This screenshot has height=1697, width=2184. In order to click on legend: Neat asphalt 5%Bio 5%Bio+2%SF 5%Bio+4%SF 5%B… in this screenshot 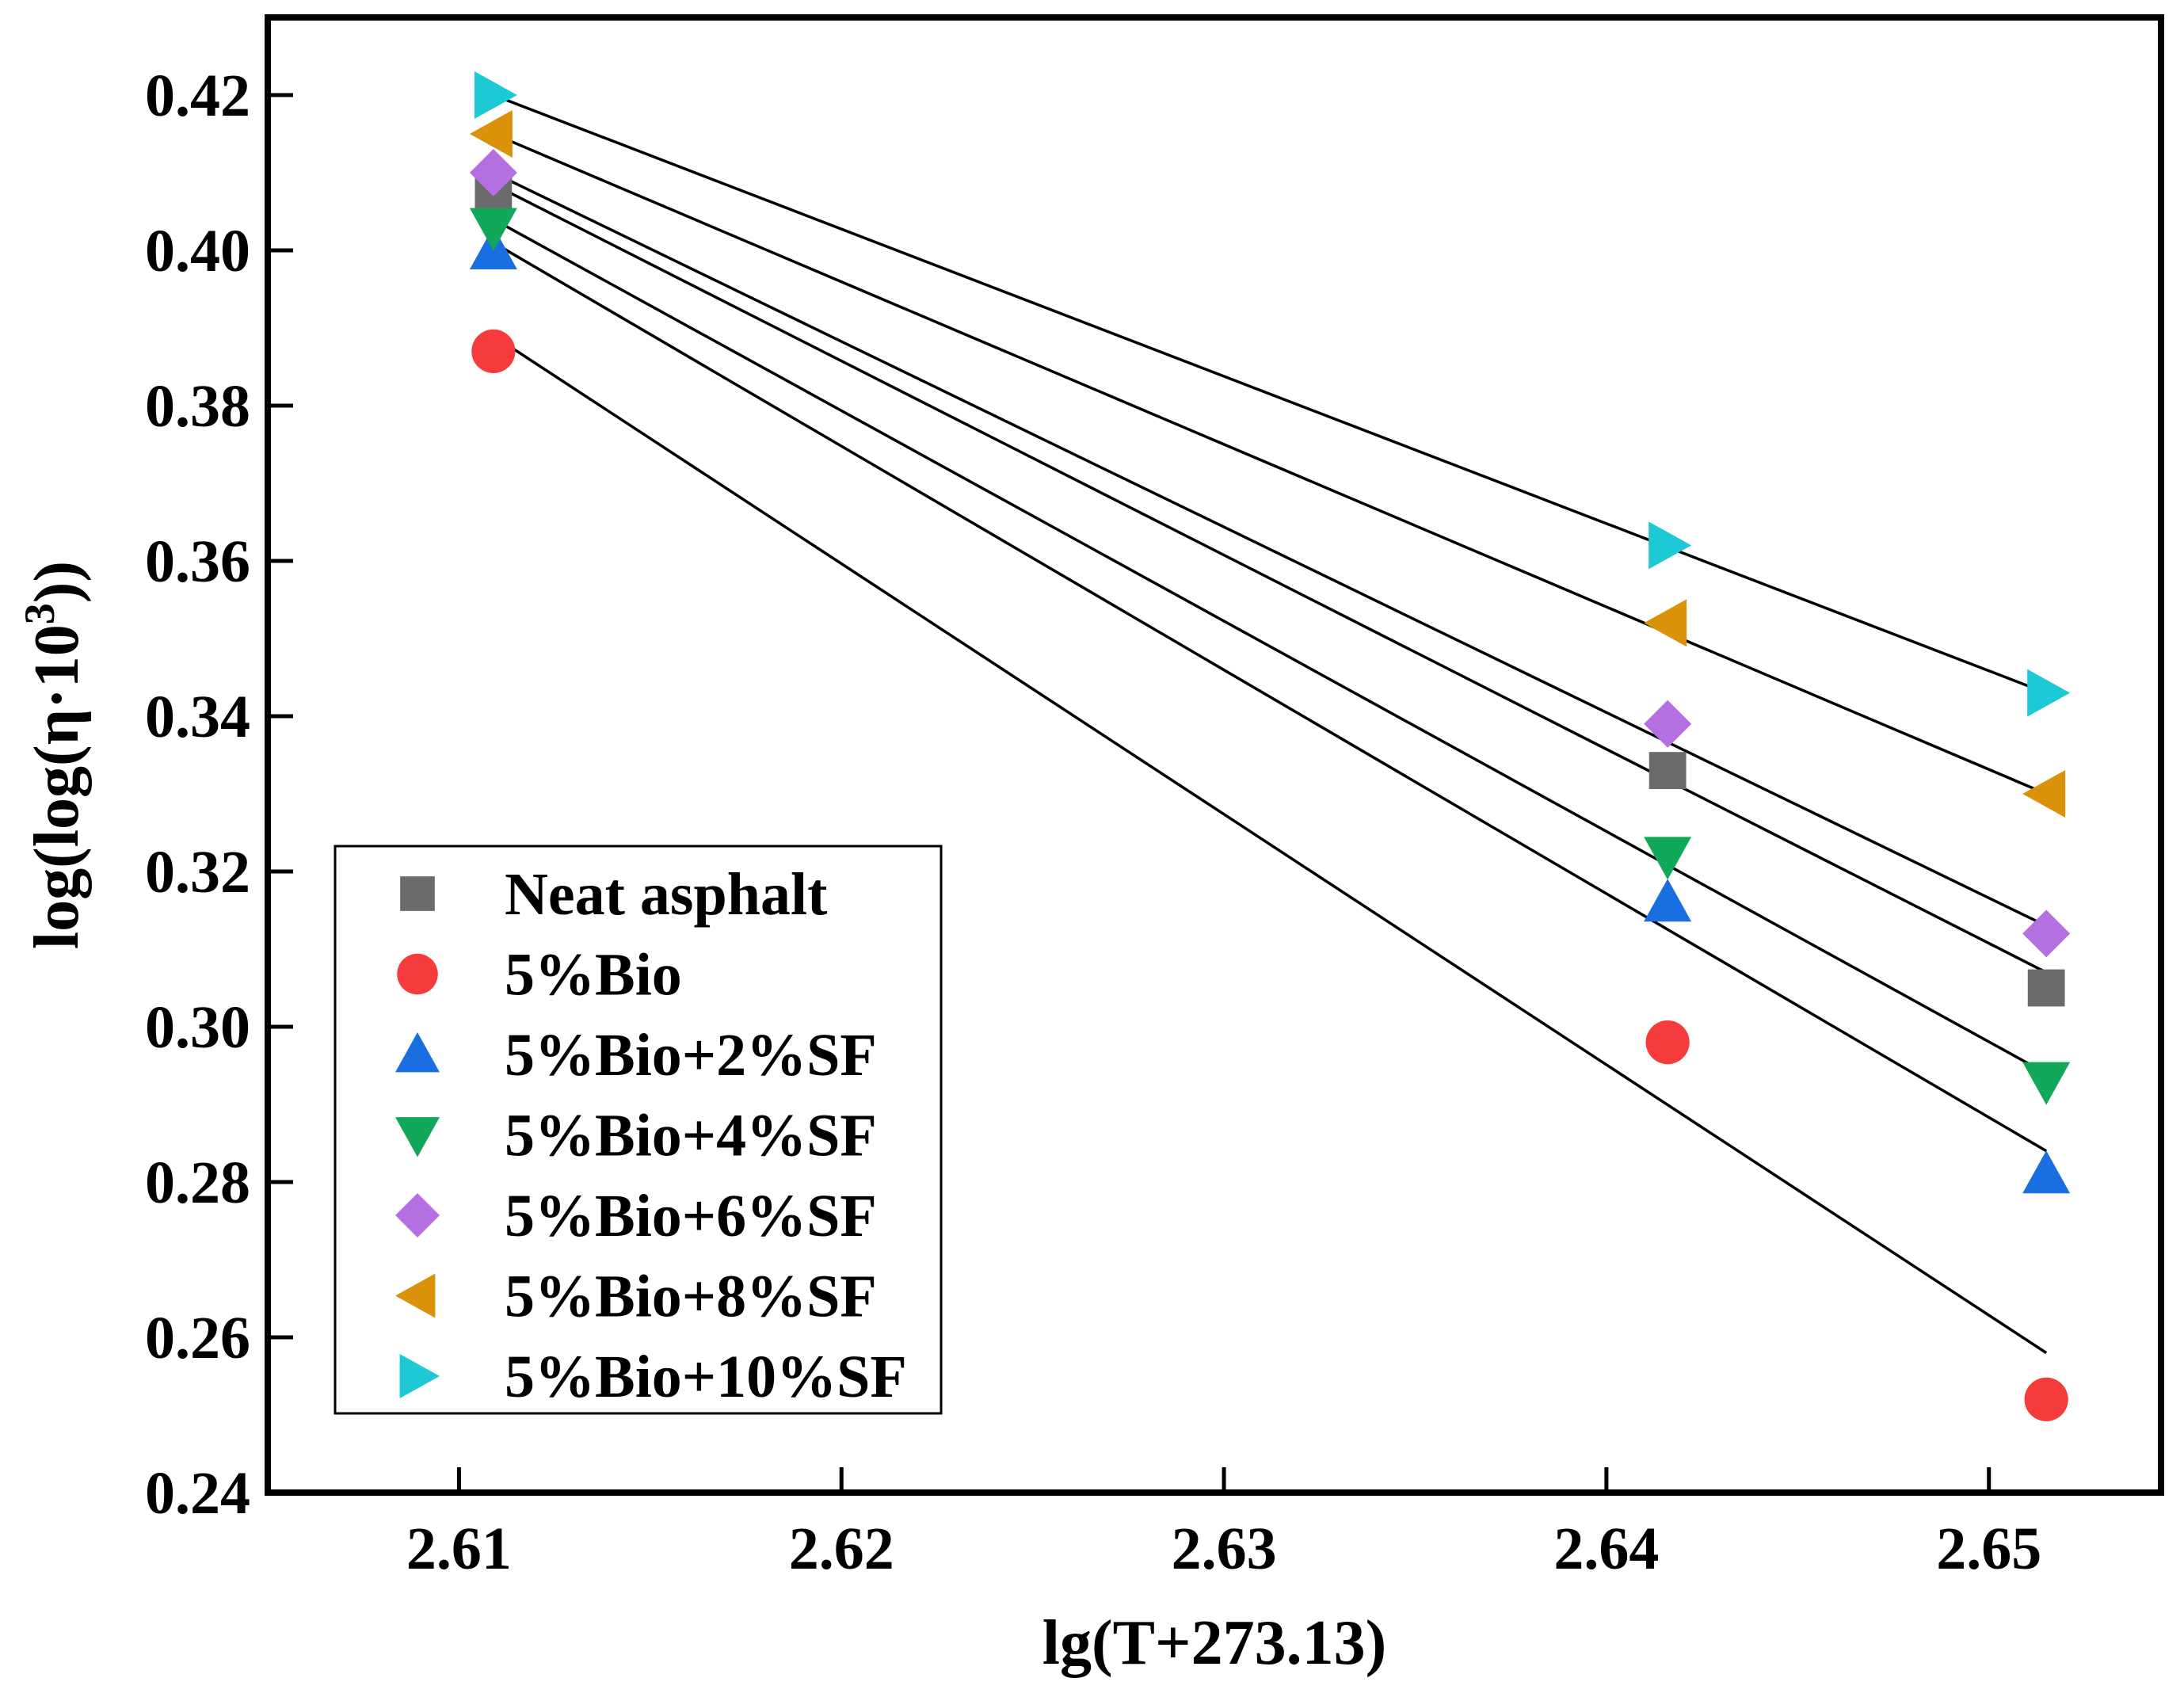, I will do `click(638, 1130)`.